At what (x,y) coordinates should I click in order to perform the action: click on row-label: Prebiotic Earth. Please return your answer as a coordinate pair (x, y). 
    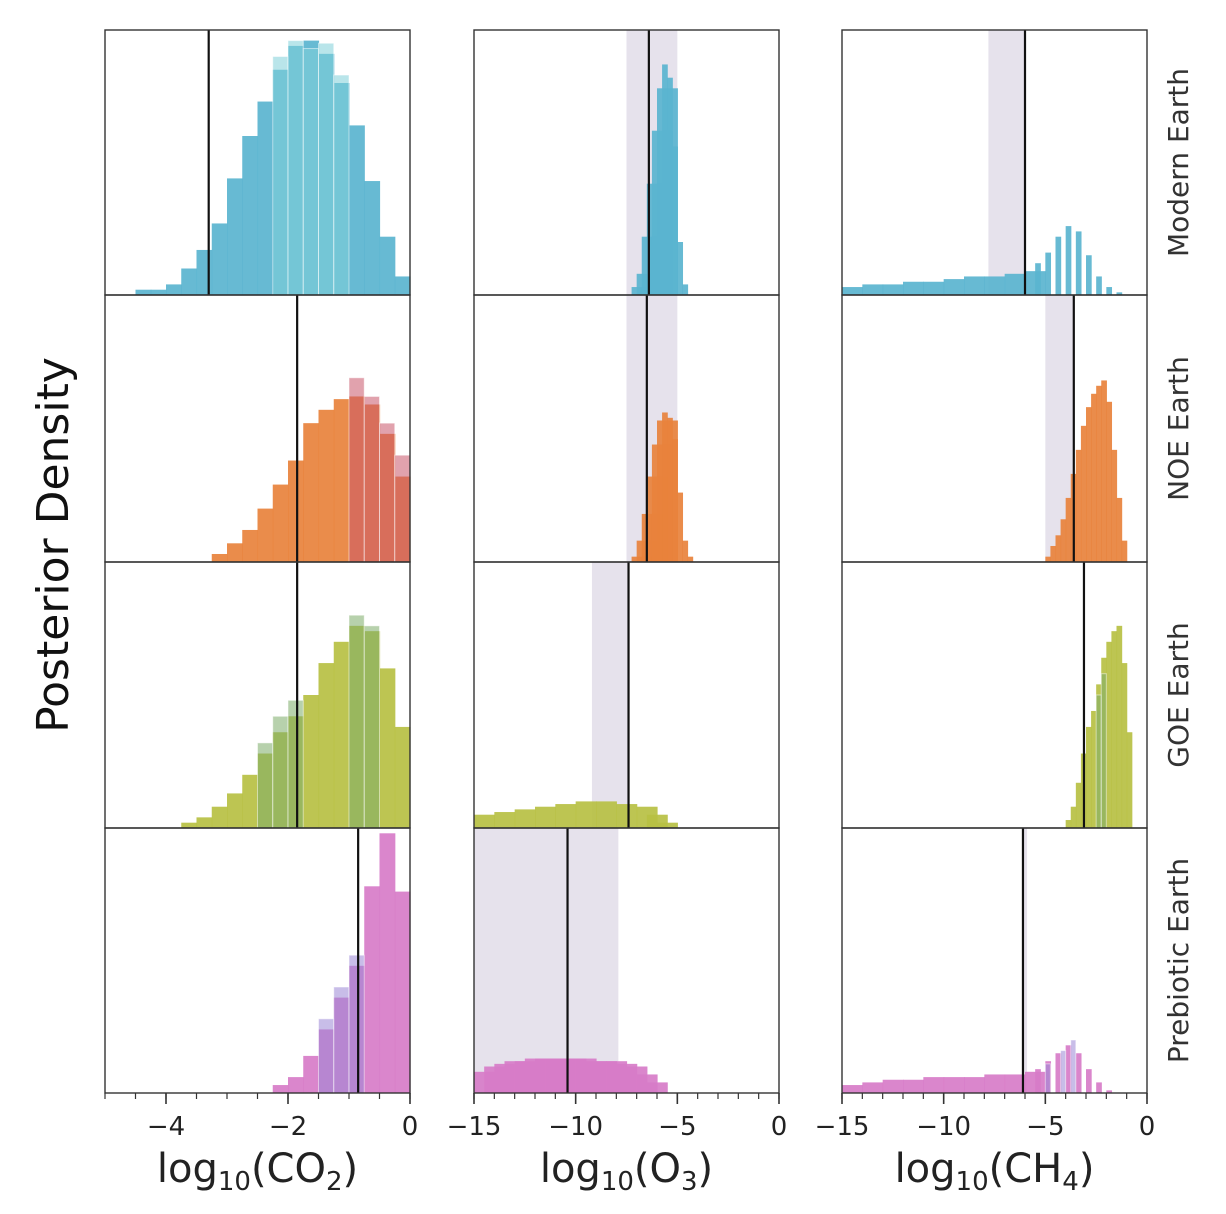
    Looking at the image, I should click on (1178, 960).